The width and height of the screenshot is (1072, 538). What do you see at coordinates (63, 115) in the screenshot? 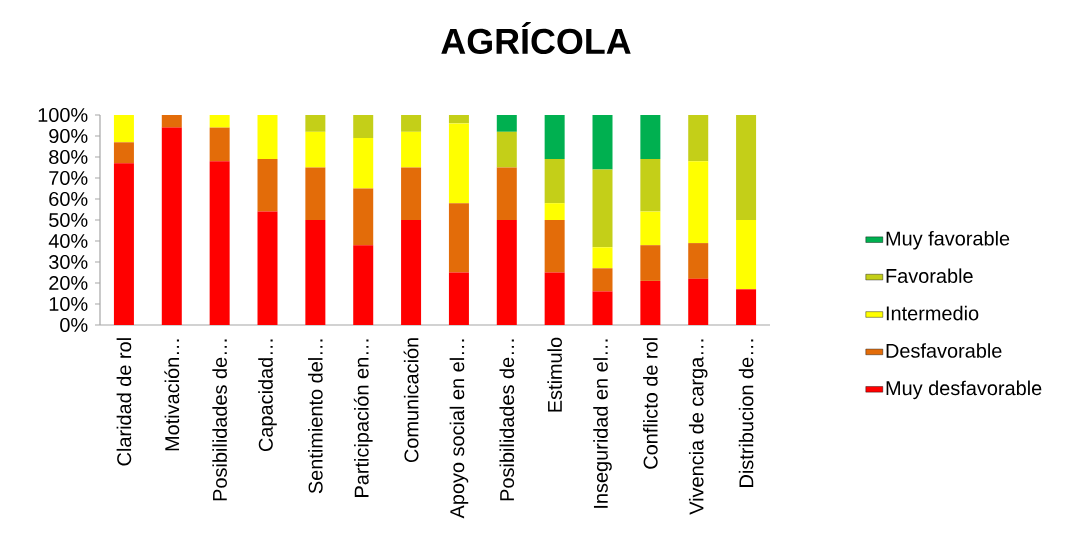
I see `y-tick-label: 100%` at bounding box center [63, 115].